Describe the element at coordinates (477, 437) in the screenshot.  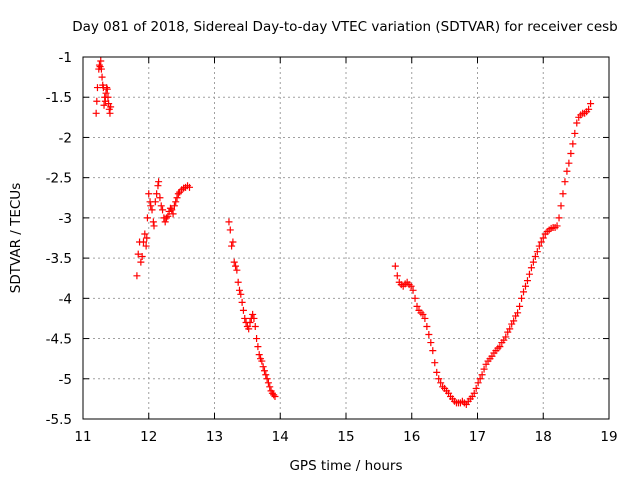
I see `x-tick-label: 17` at that location.